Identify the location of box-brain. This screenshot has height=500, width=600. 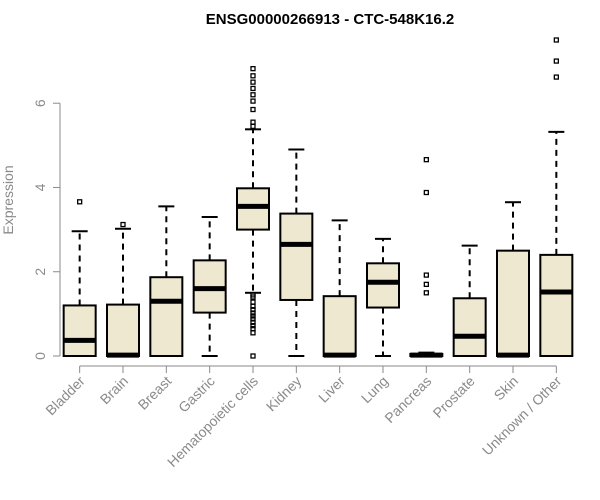
(123, 289).